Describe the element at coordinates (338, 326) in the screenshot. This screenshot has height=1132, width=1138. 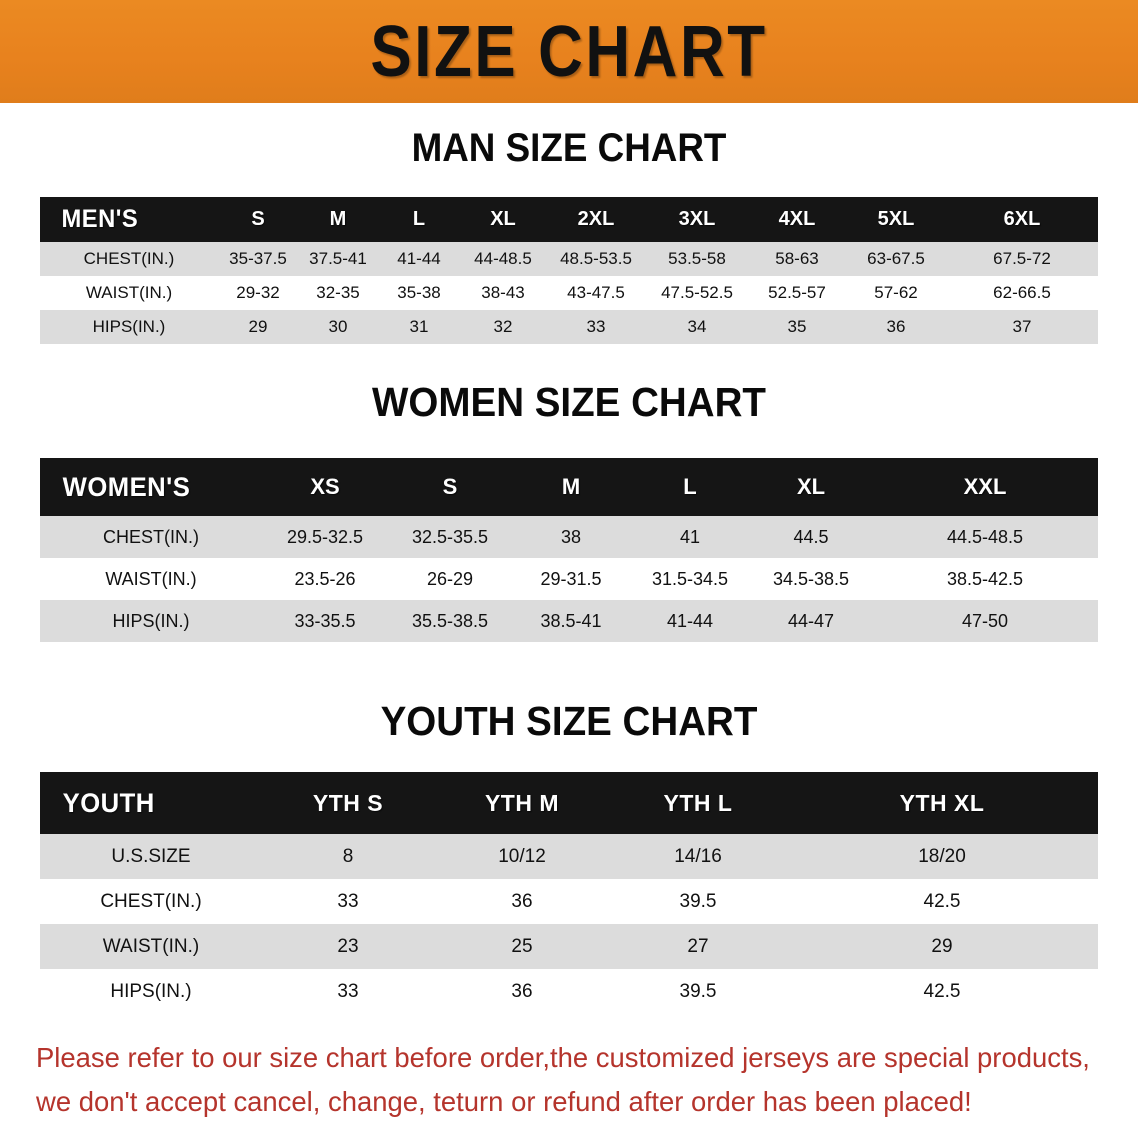
I see `man-hips-m: 30` at that location.